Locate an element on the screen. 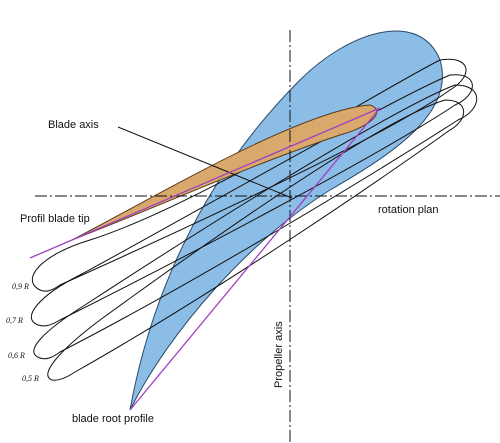 The image size is (500, 443). blade-axis-leader is located at coordinates (205, 162).